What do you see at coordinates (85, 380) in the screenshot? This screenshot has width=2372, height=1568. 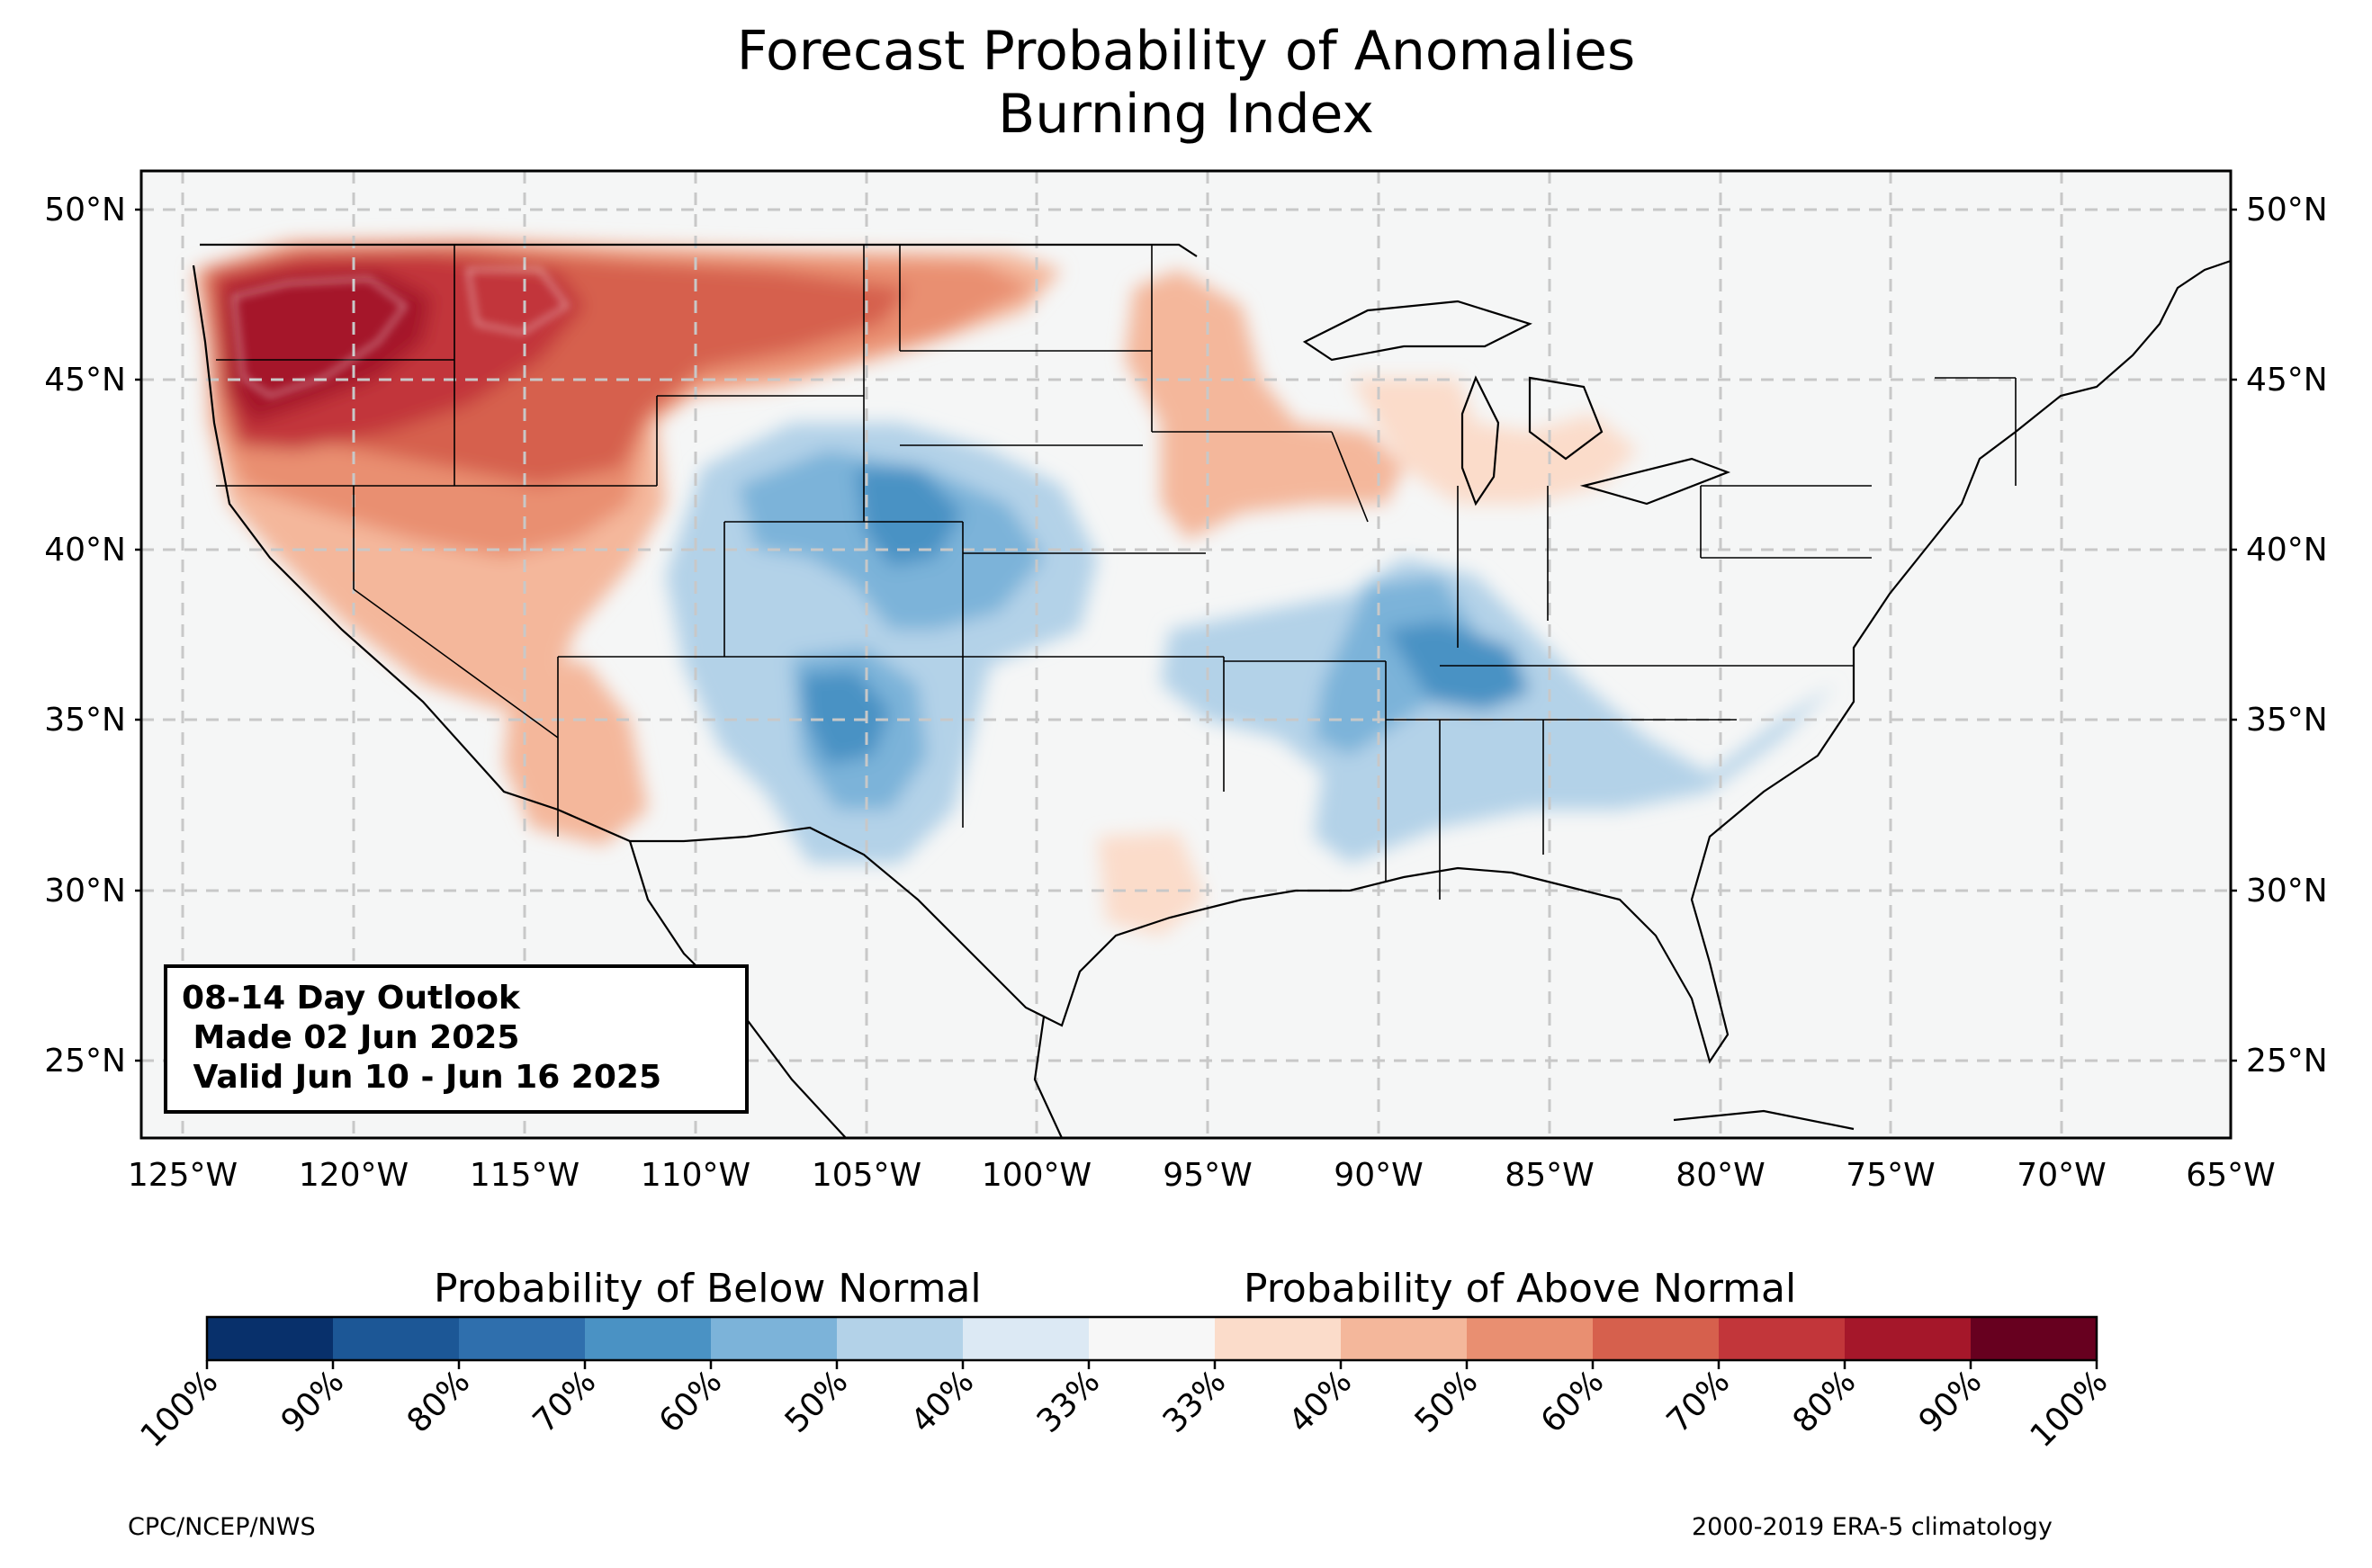 I see `lat-label-45: 45°N` at bounding box center [85, 380].